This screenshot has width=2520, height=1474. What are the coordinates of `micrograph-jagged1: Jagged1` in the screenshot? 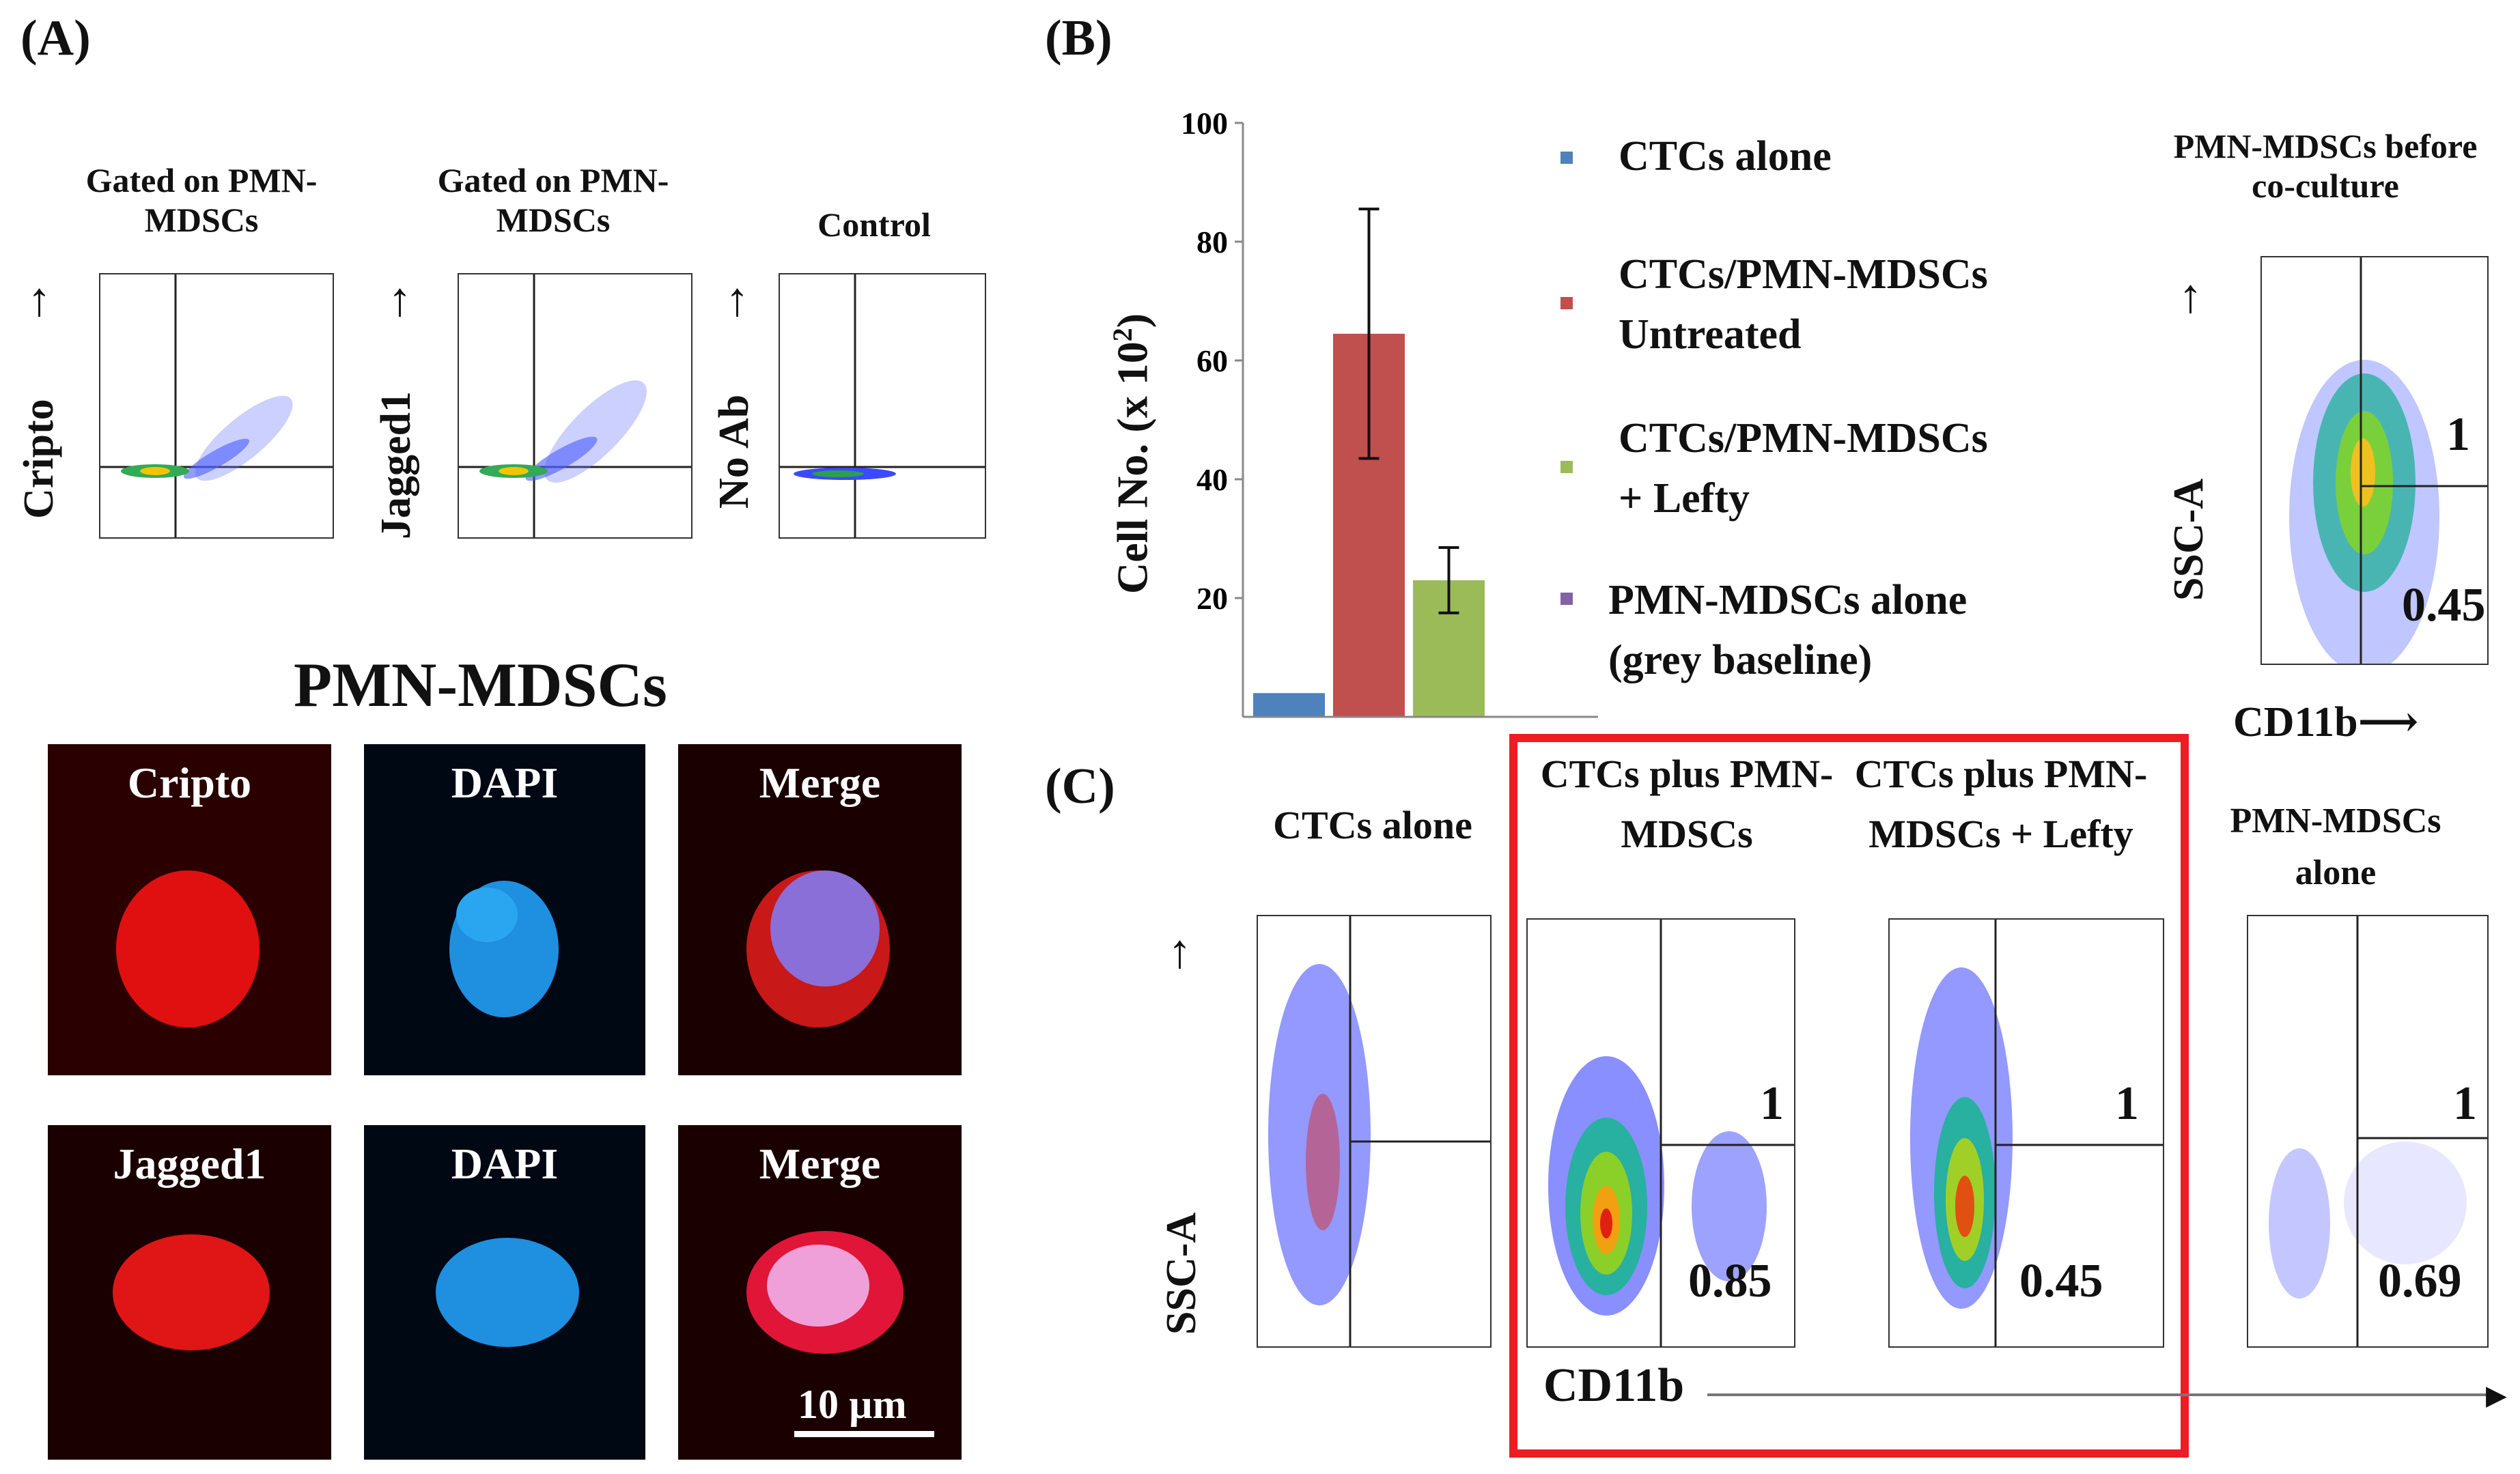 It's located at (189, 1292).